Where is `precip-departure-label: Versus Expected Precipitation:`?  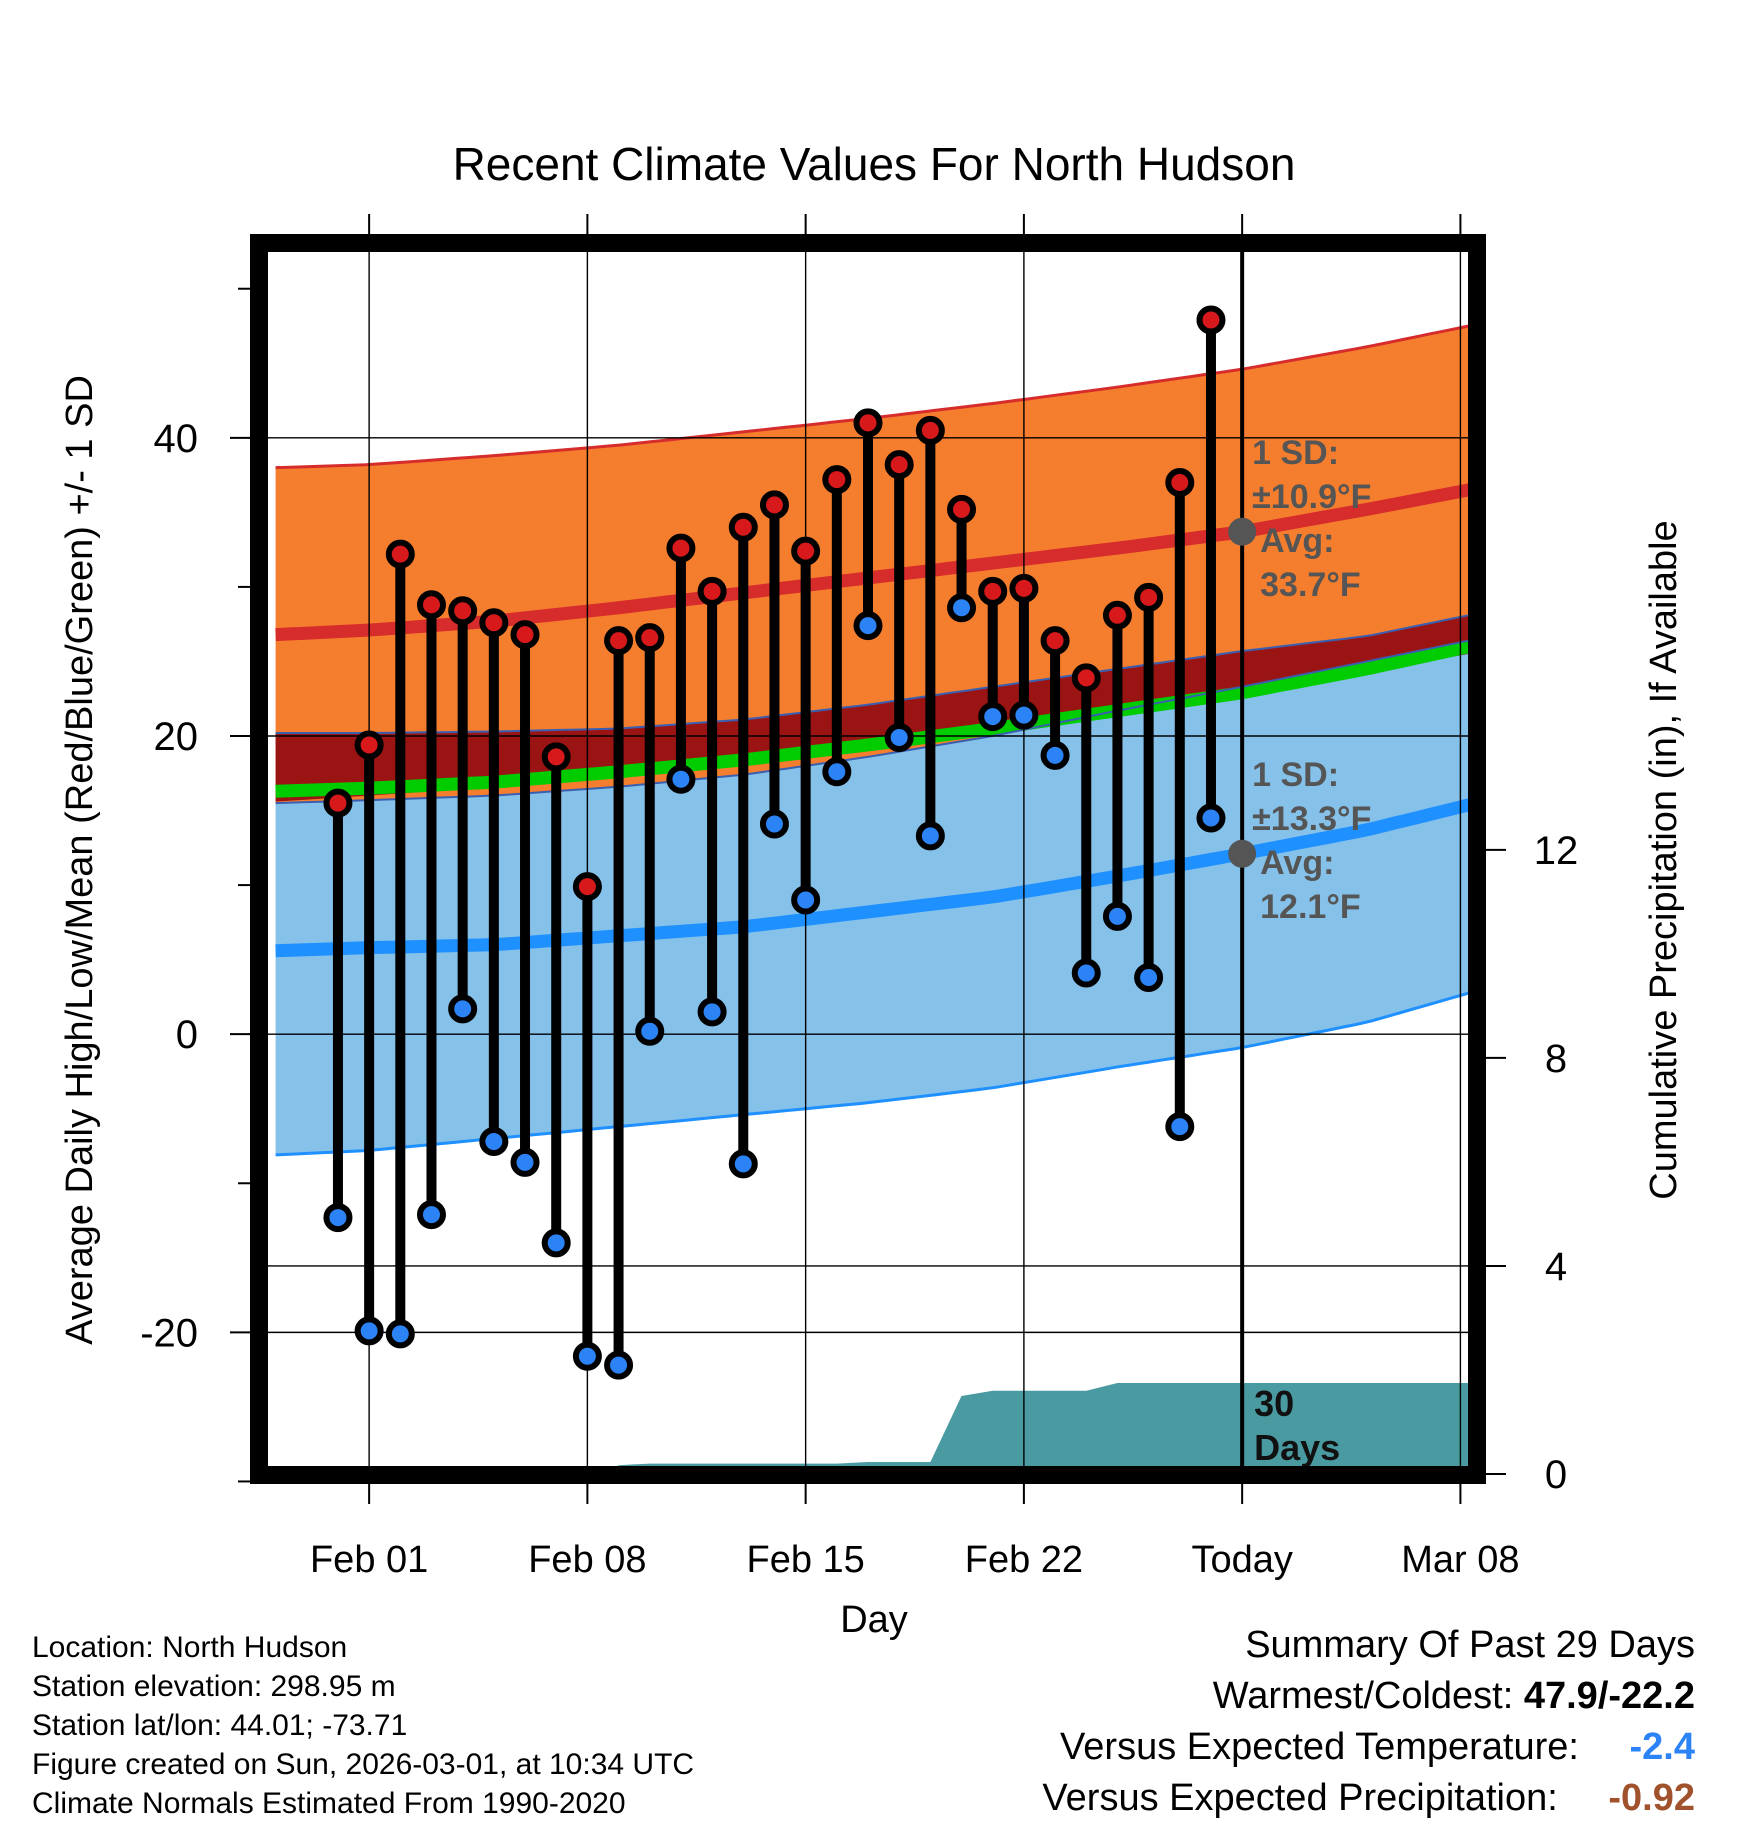
precip-departure-label: Versus Expected Precipitation: is located at coordinates (1300, 1798).